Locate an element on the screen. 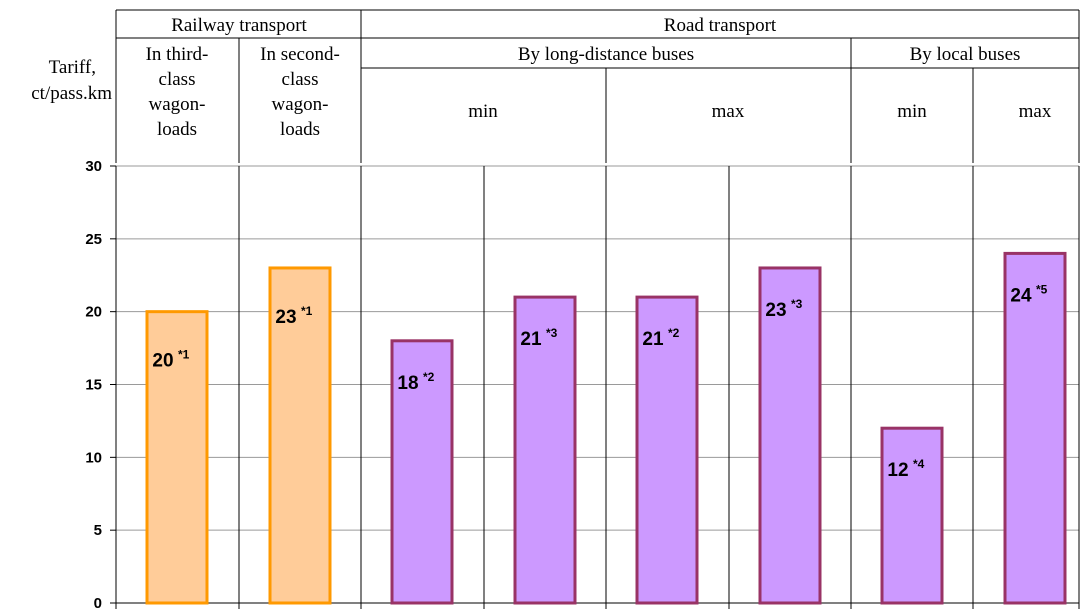 This screenshot has width=1084, height=610. y-tick-label: 30 is located at coordinates (93, 166).